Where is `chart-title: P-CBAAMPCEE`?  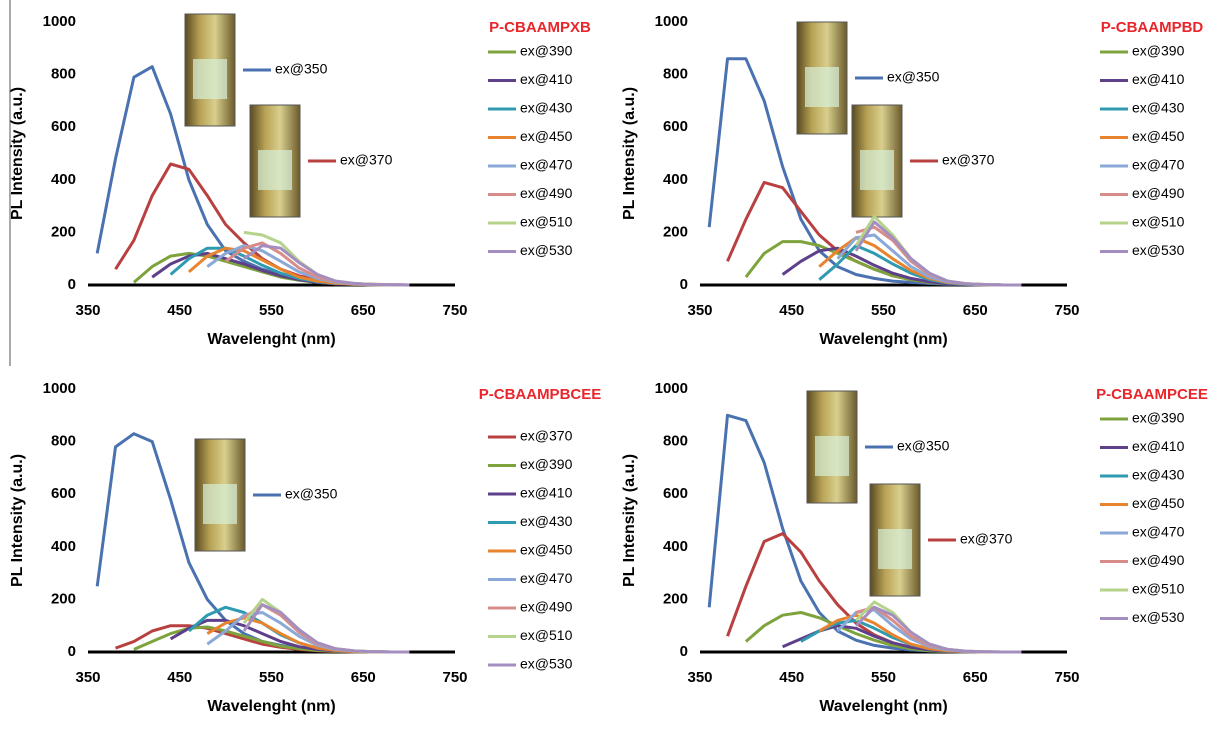 chart-title: P-CBAAMPCEE is located at coordinates (1152, 394).